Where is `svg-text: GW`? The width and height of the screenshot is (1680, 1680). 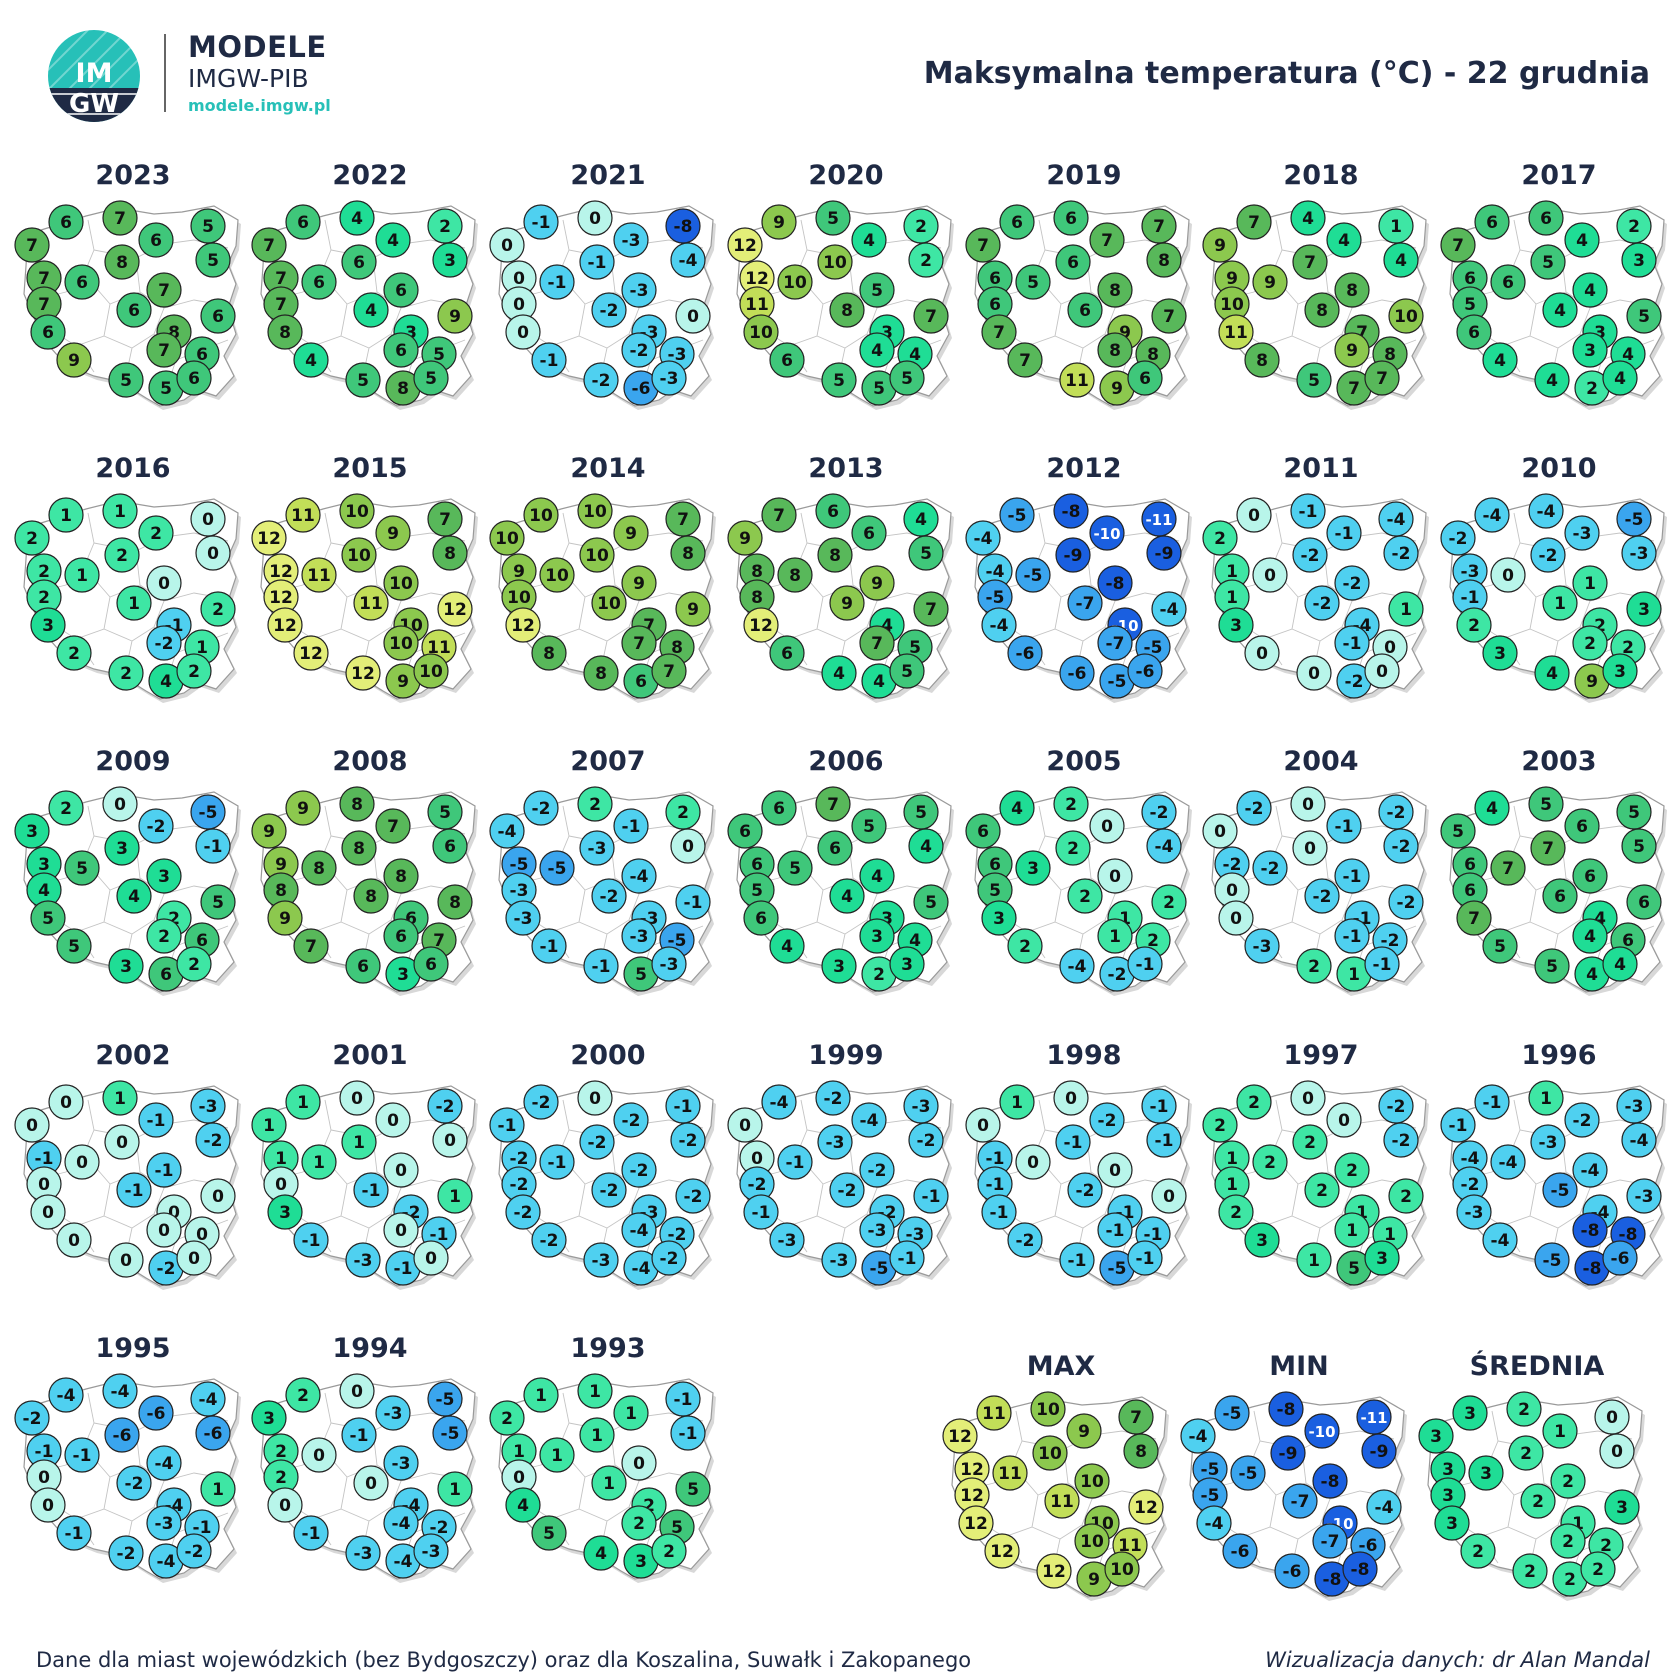
svg-text: GW is located at coordinates (94, 104).